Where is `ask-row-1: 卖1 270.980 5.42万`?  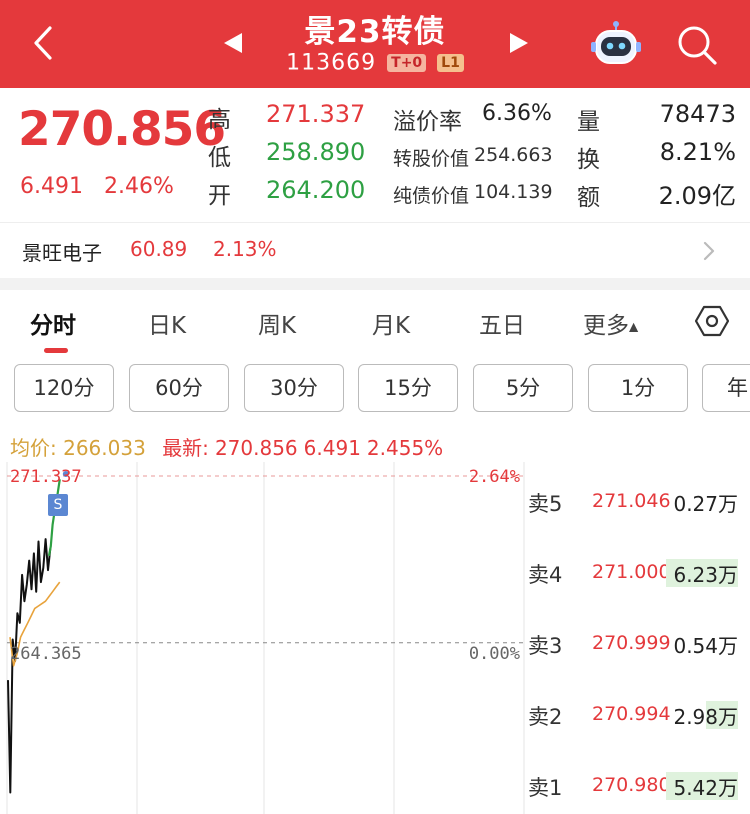 ask-row-1: 卖1 270.980 5.42万 is located at coordinates (638, 786).